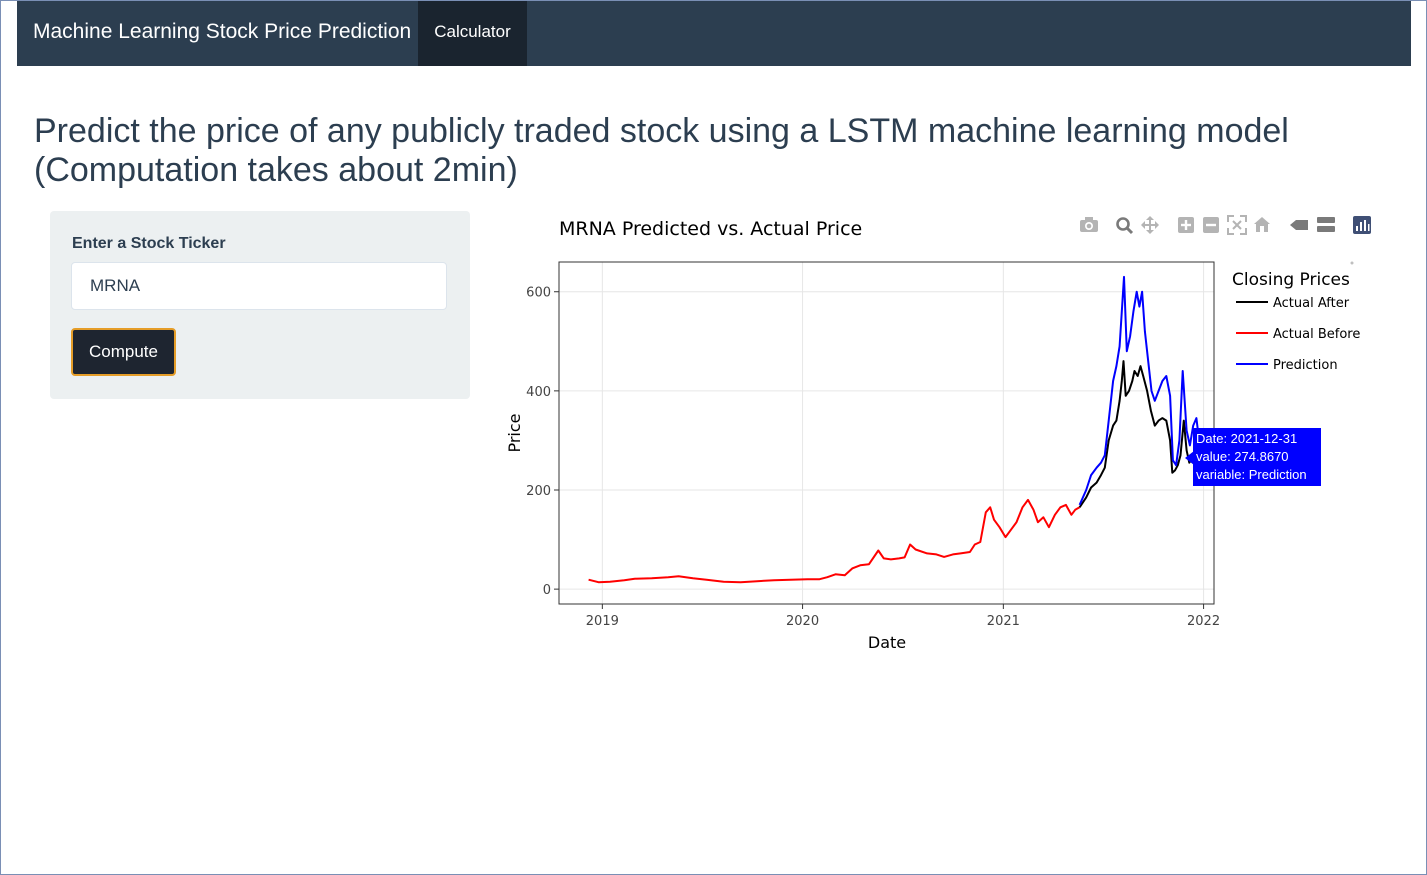 This screenshot has width=1427, height=875. What do you see at coordinates (1251, 474) in the screenshot?
I see `tooltip-variable: variable: Prediction` at bounding box center [1251, 474].